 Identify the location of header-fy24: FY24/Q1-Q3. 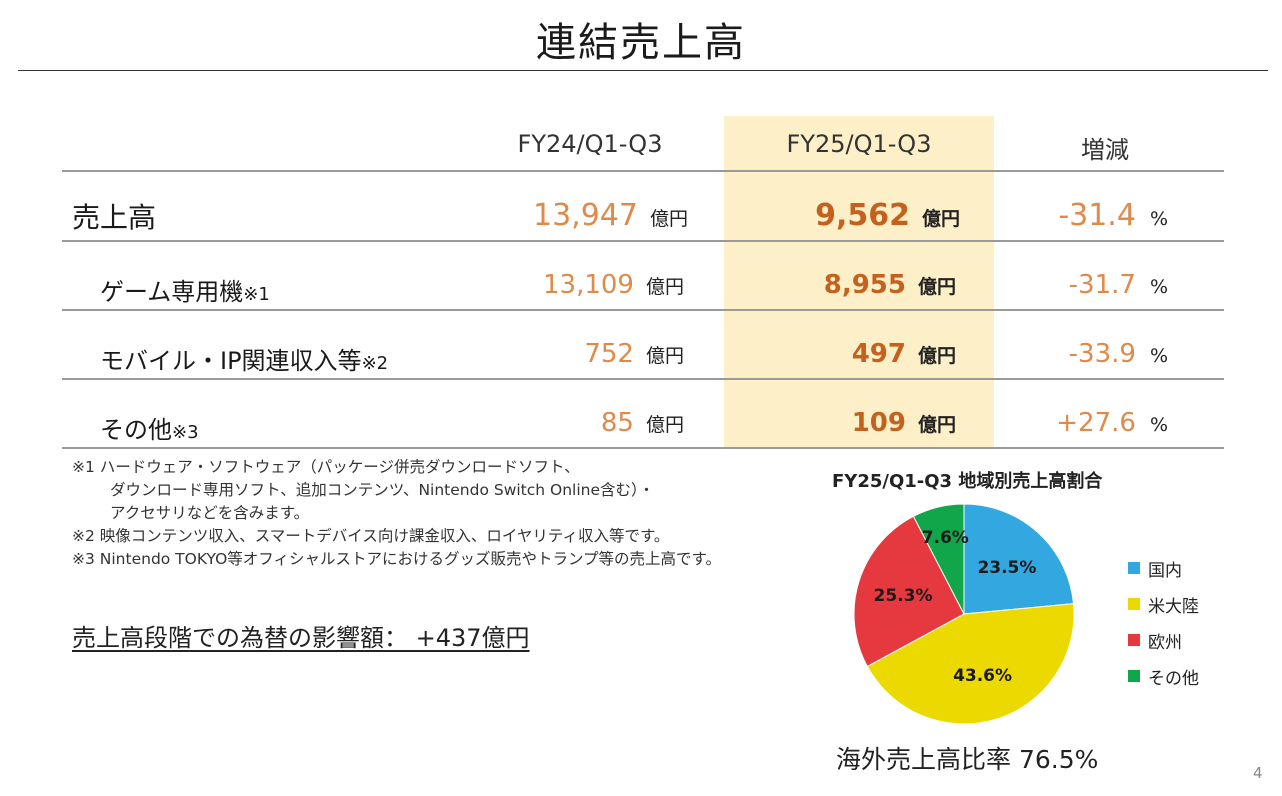
(590, 144).